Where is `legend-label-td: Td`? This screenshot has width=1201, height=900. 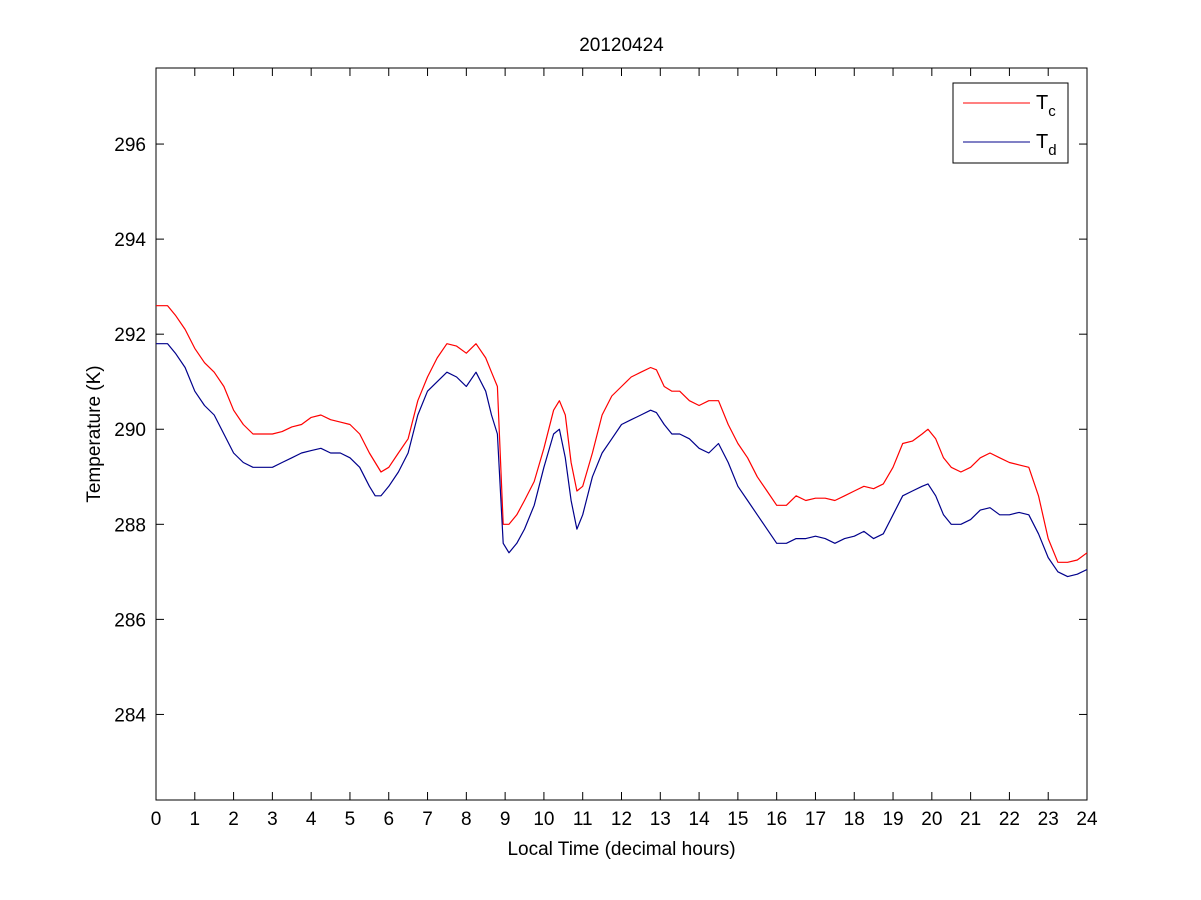 legend-label-td: Td is located at coordinates (1046, 145).